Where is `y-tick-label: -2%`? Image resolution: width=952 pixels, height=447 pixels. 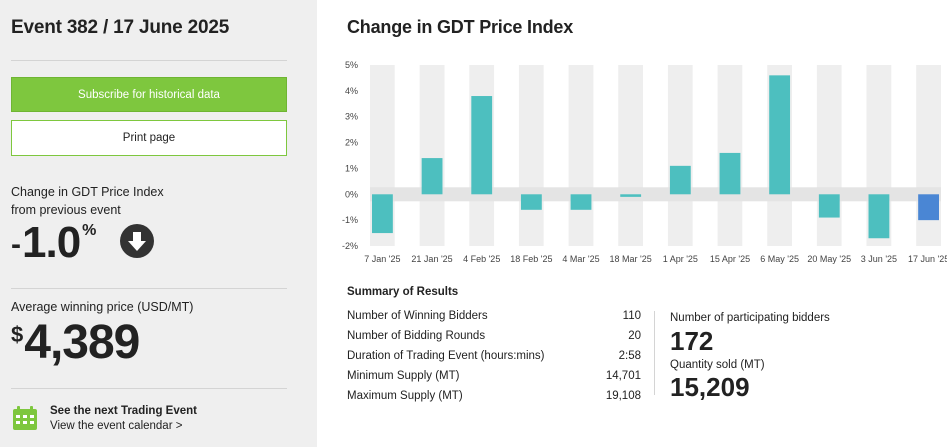
y-tick-label: -2% is located at coordinates (350, 246).